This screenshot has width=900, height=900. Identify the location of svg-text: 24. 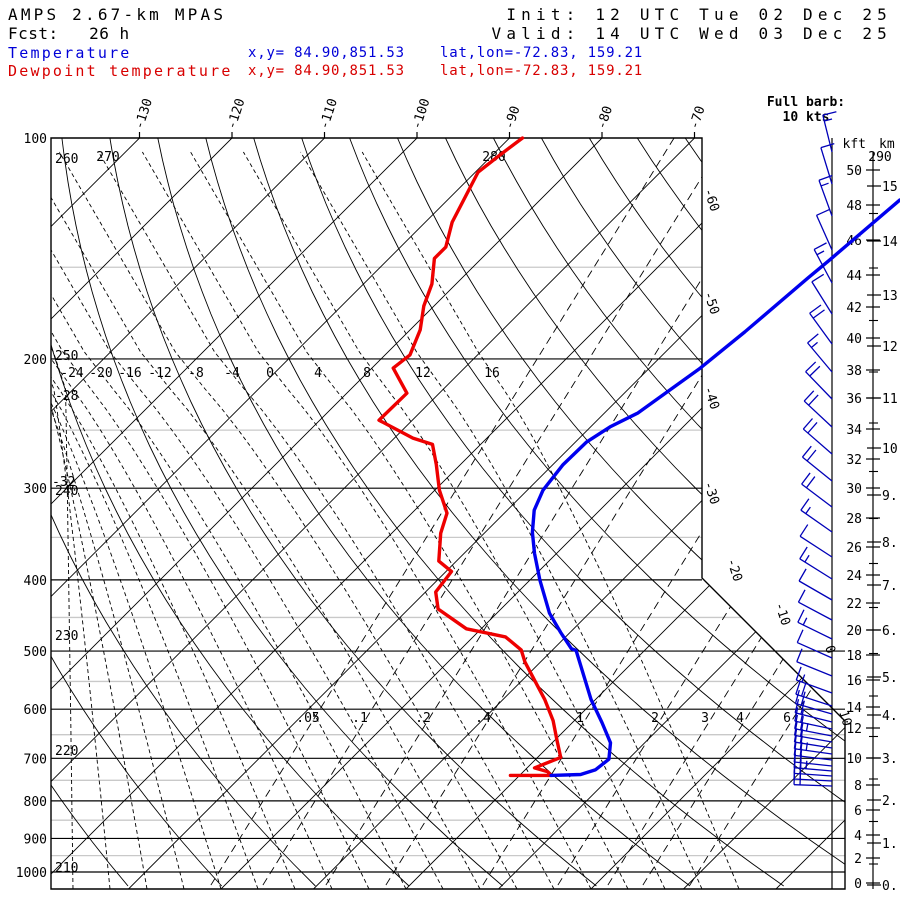
(854, 576).